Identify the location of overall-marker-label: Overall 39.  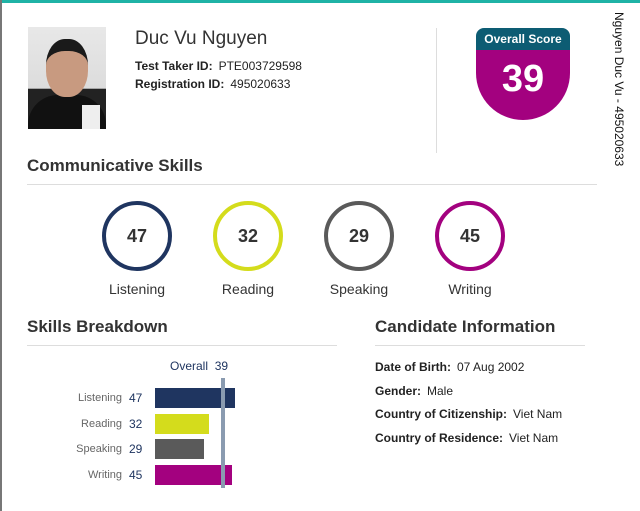
(199, 366).